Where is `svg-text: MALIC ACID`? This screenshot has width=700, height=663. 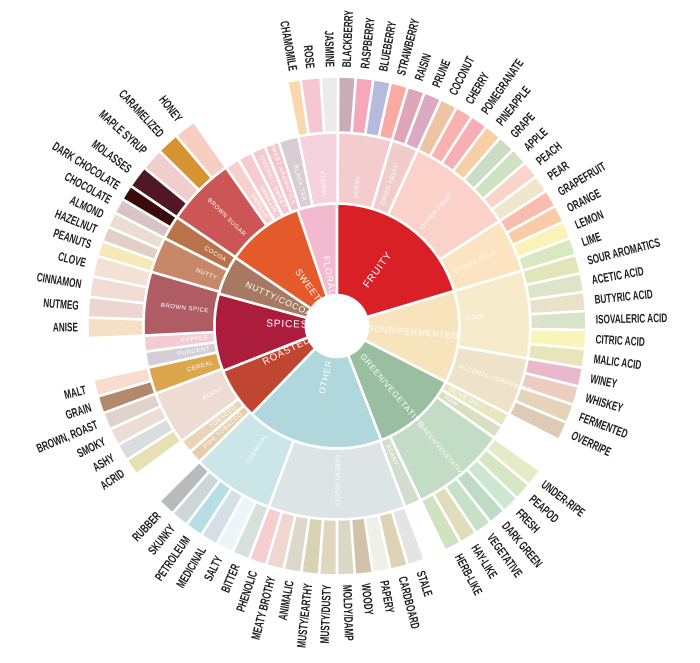 svg-text: MALIC ACID is located at coordinates (617, 362).